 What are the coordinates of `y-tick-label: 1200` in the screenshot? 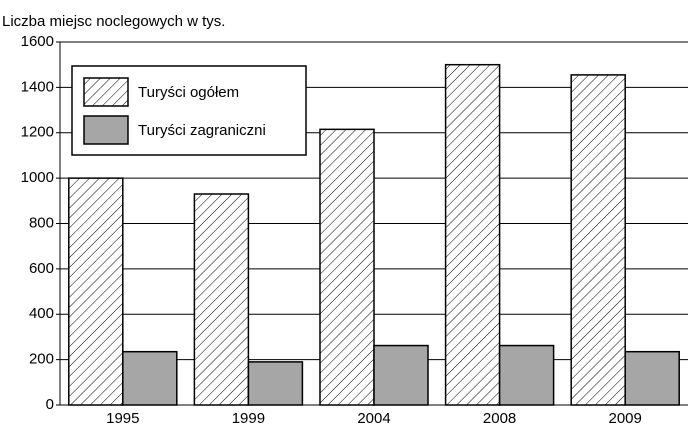 It's located at (37, 132).